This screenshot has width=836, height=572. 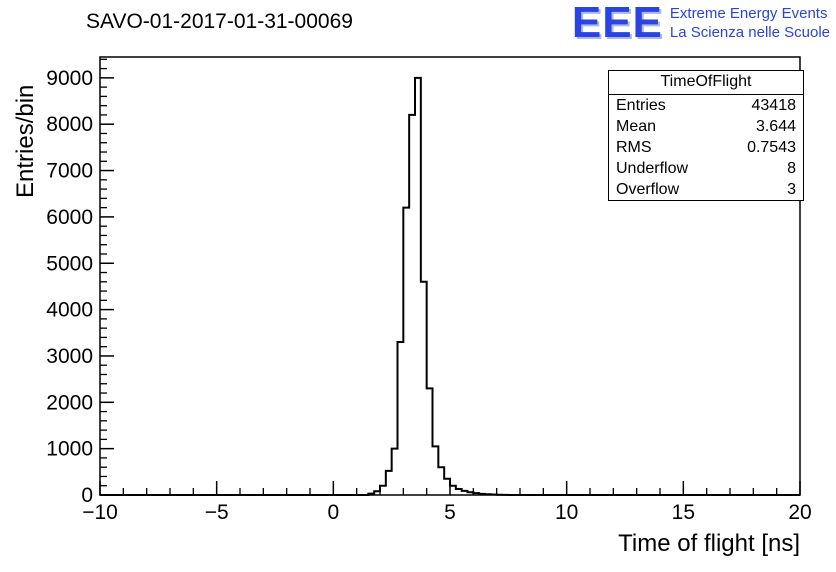 I want to click on stats-row: Underflow 8, so click(x=706, y=168).